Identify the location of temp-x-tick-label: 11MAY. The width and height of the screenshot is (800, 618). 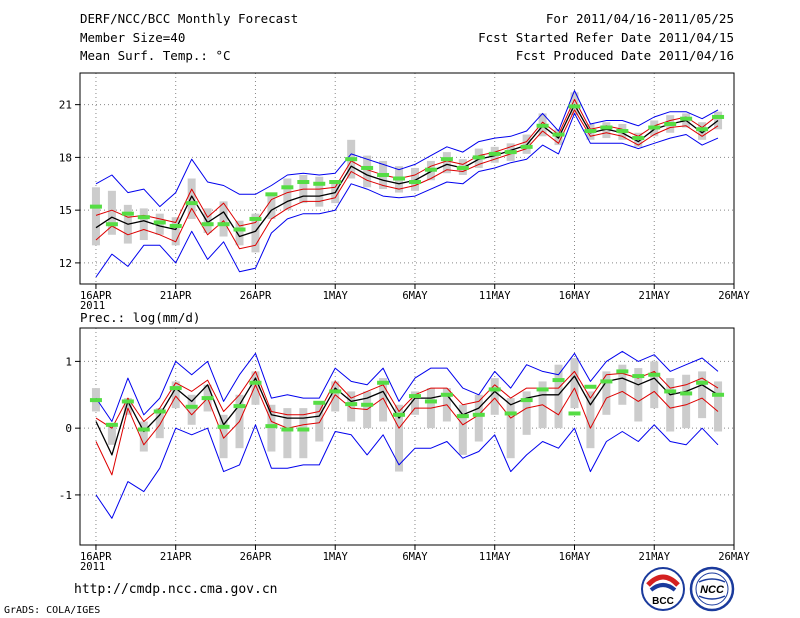
(495, 296).